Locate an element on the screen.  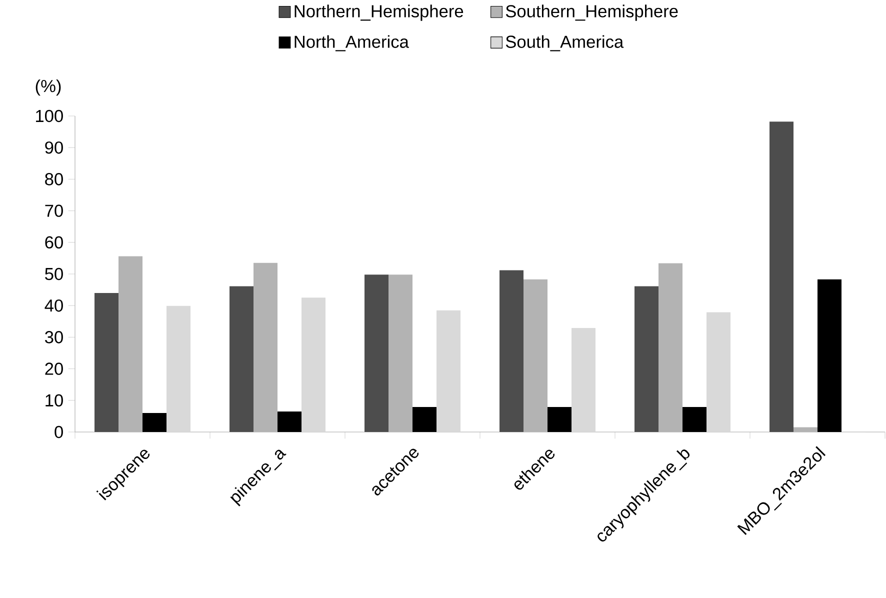
legend-label: South_America is located at coordinates (565, 43).